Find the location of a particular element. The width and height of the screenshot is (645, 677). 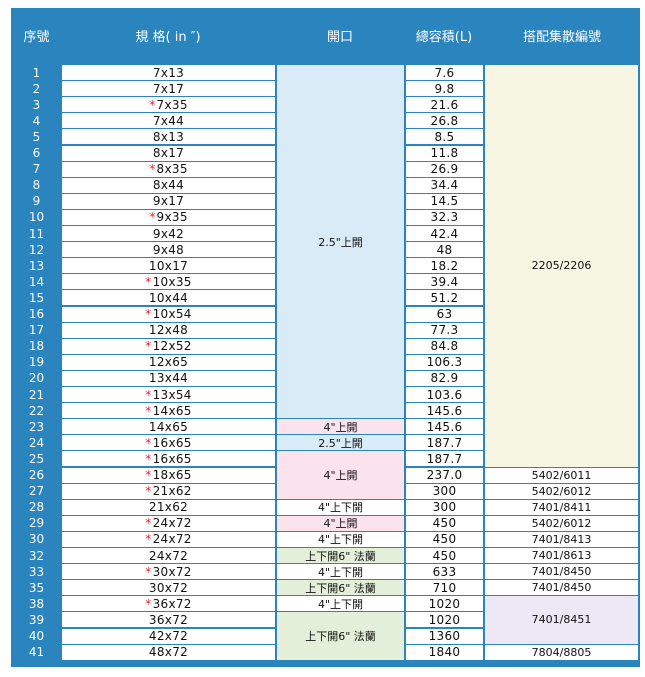

volume-cell: 51.2 is located at coordinates (444, 298).